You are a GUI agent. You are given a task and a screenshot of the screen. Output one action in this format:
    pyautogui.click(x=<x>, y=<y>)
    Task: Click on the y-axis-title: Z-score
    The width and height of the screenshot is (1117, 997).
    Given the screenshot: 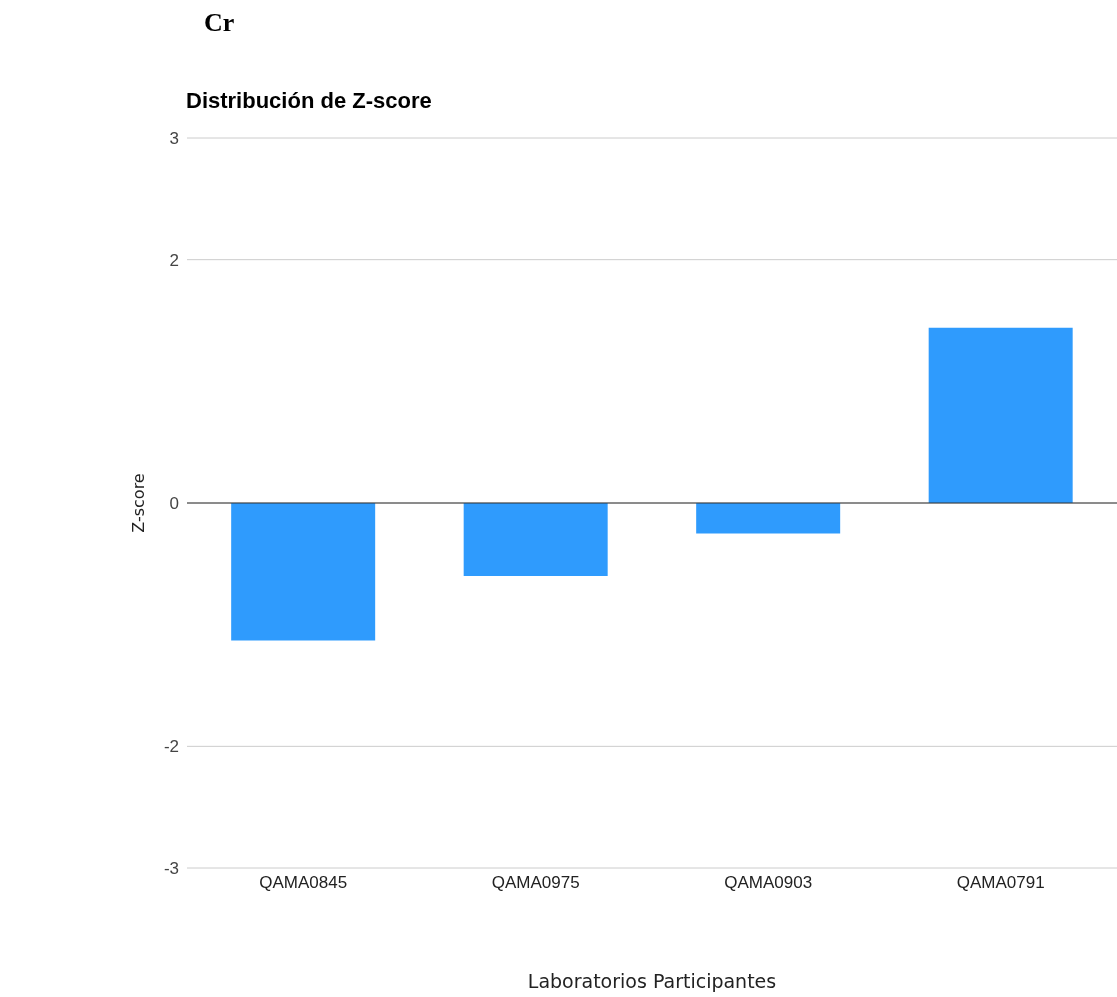 What is the action you would take?
    pyautogui.click(x=138, y=503)
    